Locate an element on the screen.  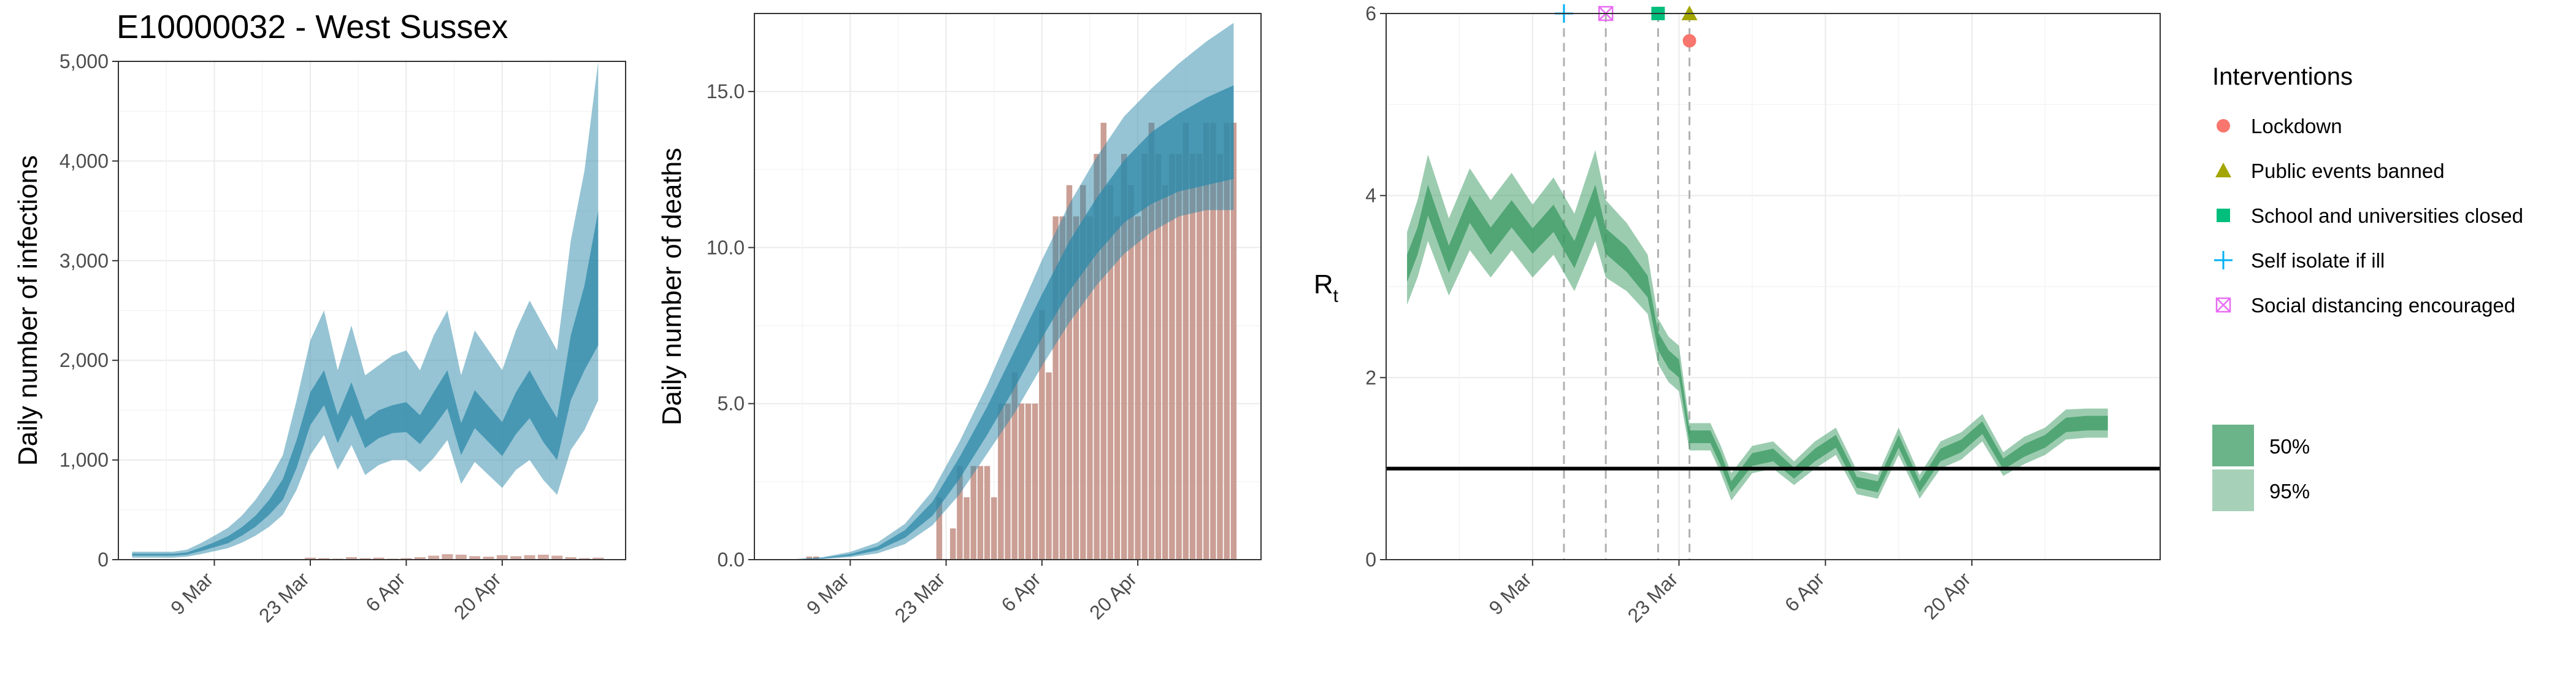
legend-boxed-cross-icon is located at coordinates (2223, 305).